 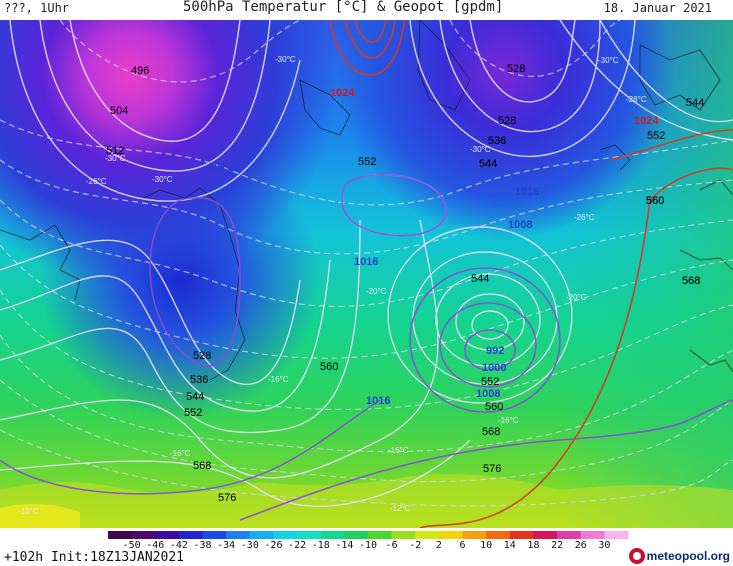 I want to click on valid-date: 18. Januar 2021, so click(x=657, y=8).